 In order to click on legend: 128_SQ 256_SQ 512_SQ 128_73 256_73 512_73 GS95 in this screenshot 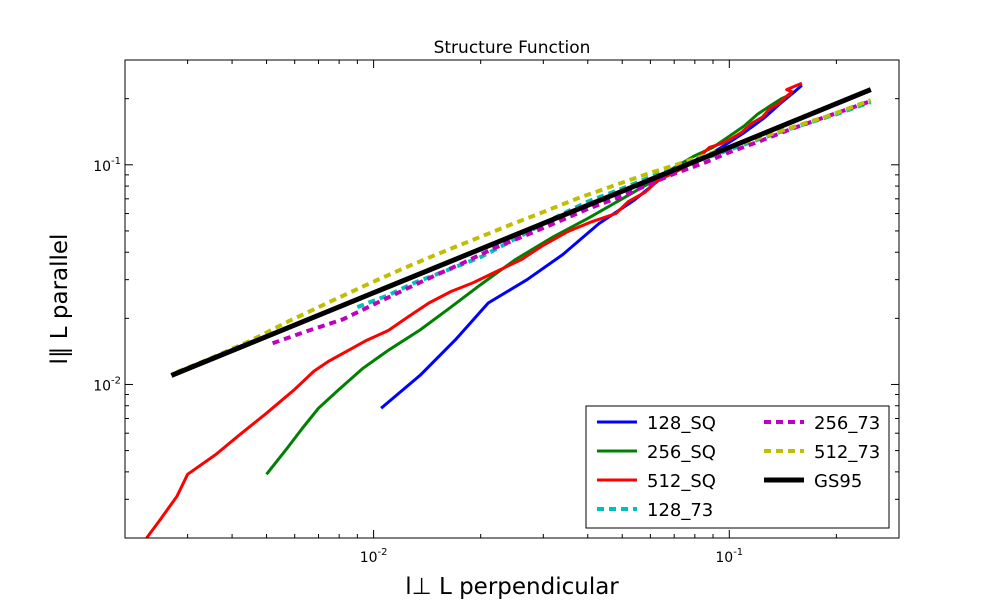, I will do `click(737, 467)`.